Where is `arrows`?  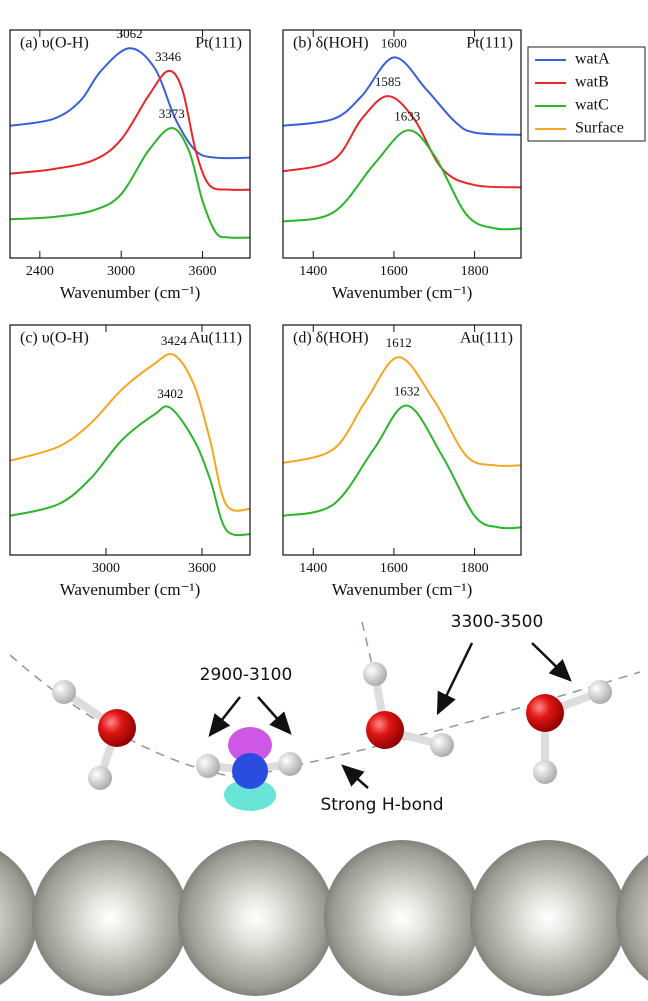 arrows is located at coordinates (390, 715).